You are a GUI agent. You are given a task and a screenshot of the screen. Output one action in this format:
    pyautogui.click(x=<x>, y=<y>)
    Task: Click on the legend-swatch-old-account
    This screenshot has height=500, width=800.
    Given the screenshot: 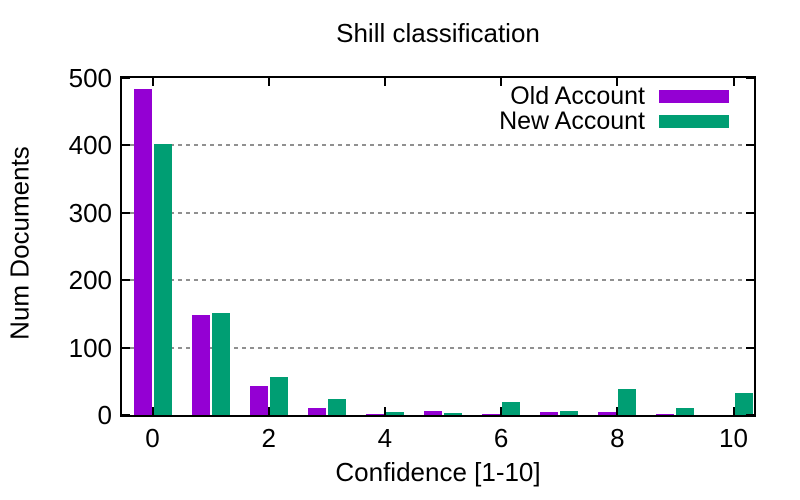 What is the action you would take?
    pyautogui.click(x=694, y=96)
    